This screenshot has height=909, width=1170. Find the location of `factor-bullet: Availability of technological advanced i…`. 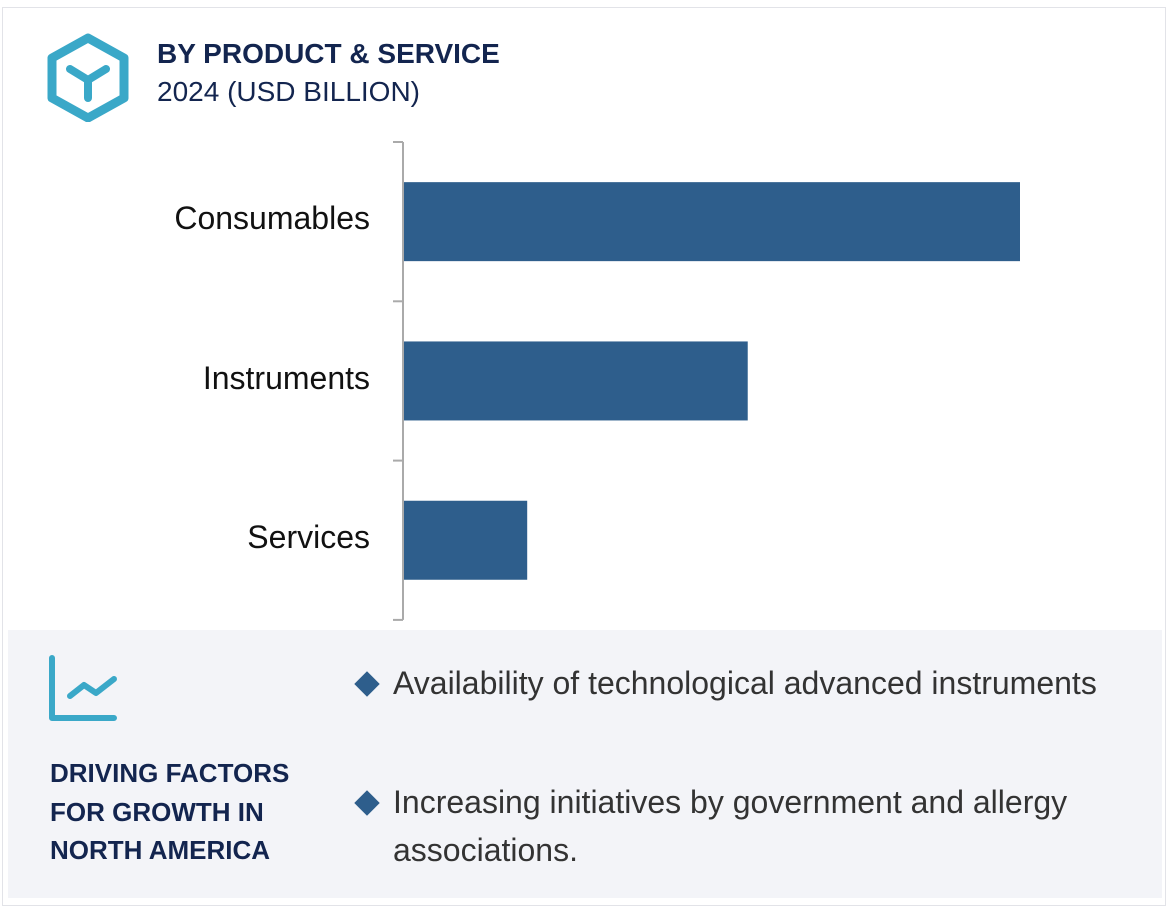

factor-bullet: Availability of technological advanced i… is located at coordinates (751, 683).